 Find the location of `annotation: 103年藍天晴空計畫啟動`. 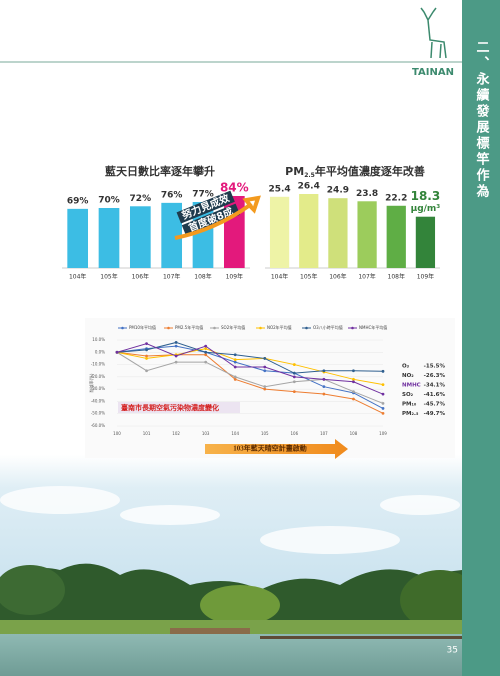

annotation: 103年藍天晴空計畫啟動 is located at coordinates (270, 448).